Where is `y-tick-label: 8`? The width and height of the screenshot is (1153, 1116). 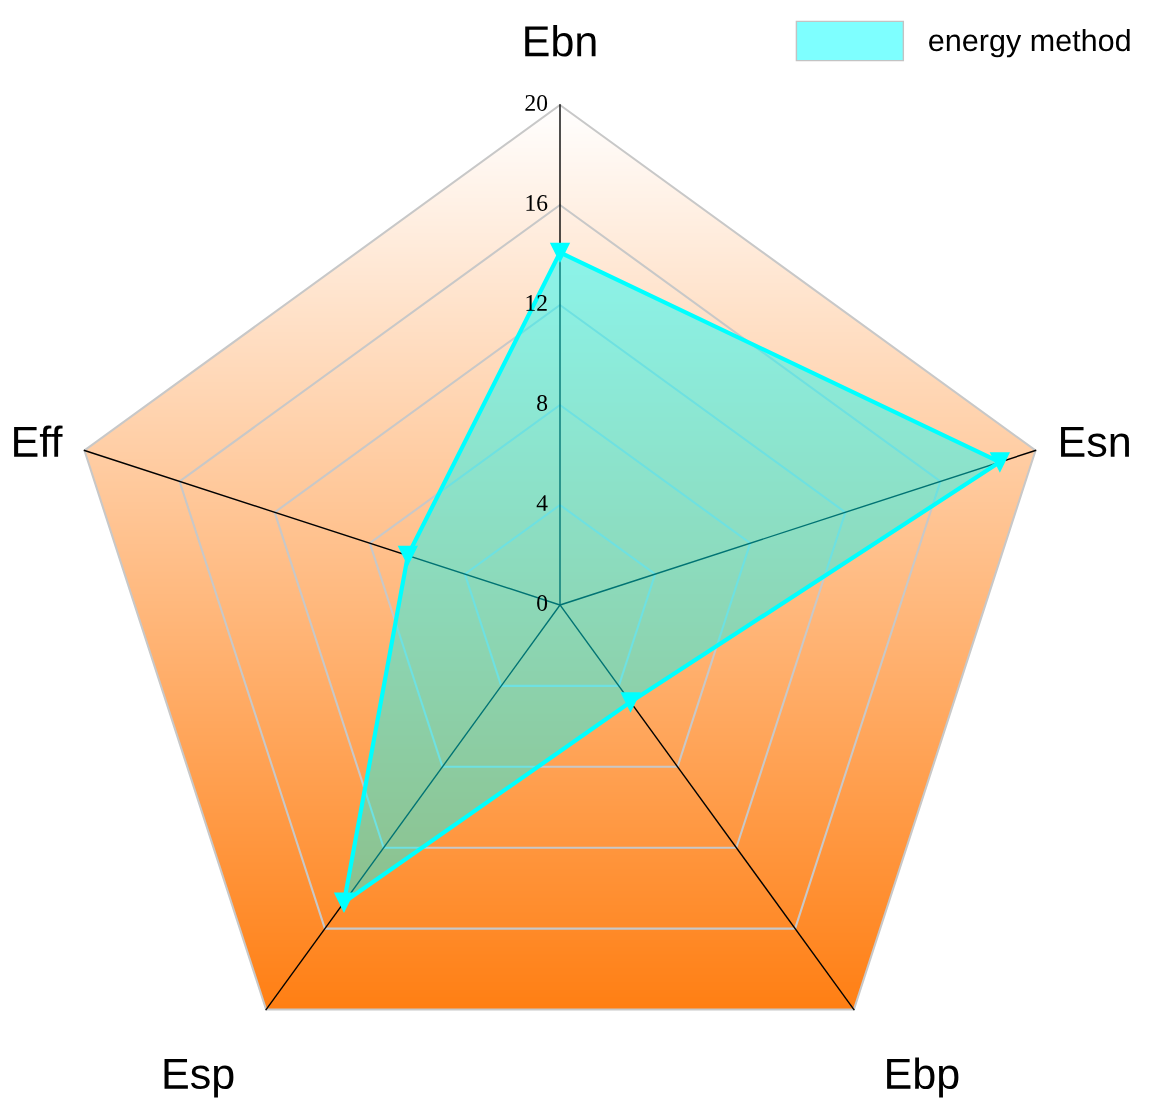 y-tick-label: 8 is located at coordinates (542, 402).